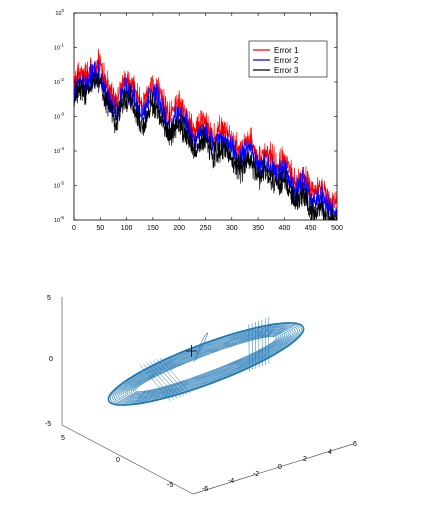  Describe the element at coordinates (286, 50) in the screenshot. I see `legend-label-error-1: Error 1` at that location.